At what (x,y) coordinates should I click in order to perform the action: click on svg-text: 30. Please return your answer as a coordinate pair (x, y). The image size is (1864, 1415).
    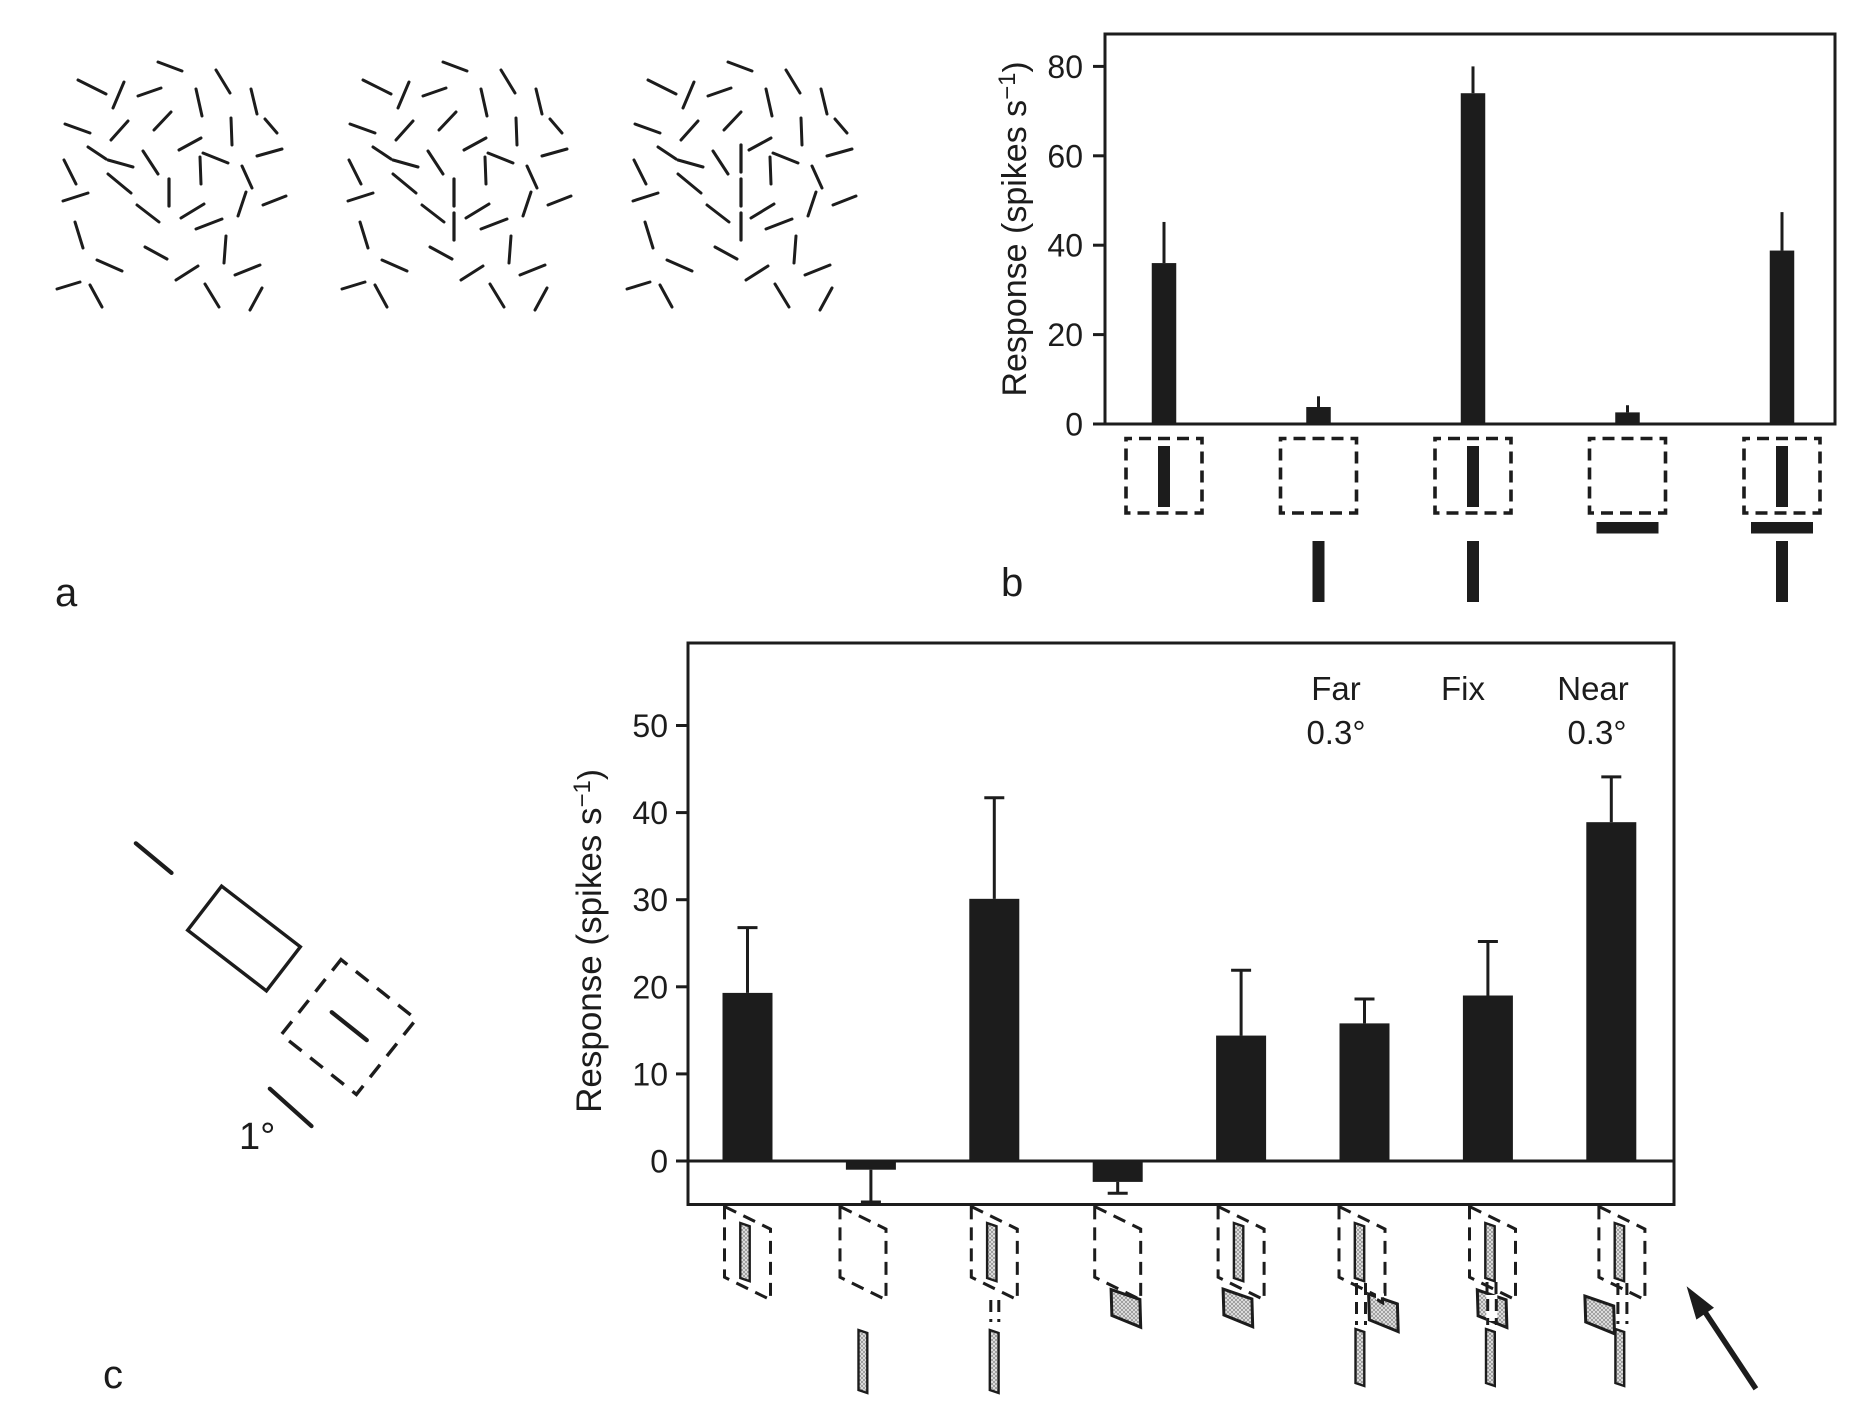
    Looking at the image, I should click on (650, 900).